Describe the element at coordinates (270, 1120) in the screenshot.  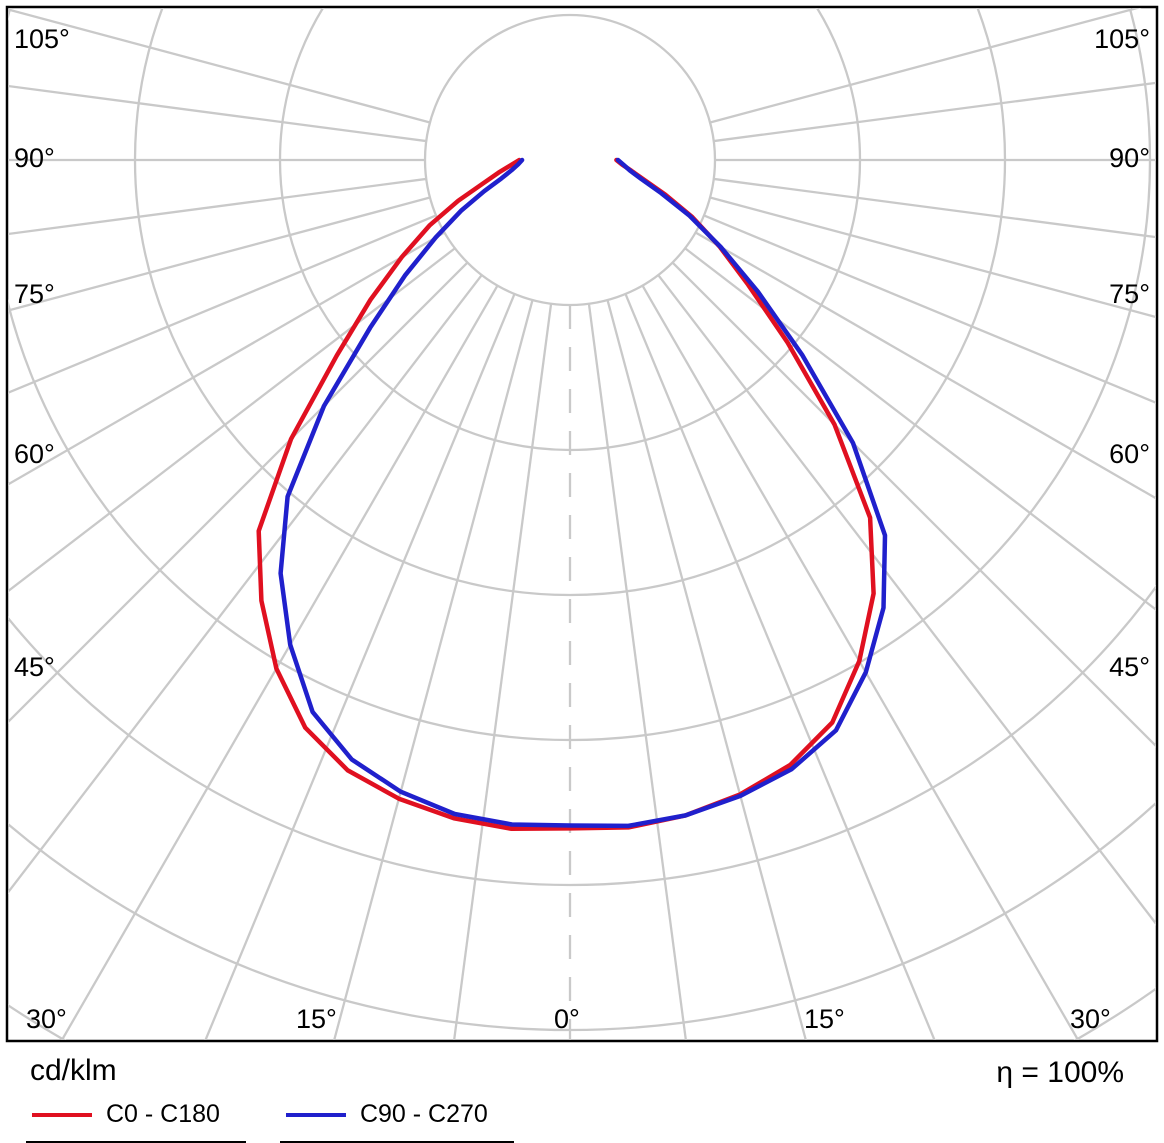
I see `legend: C0 - C180 C90 - C270` at that location.